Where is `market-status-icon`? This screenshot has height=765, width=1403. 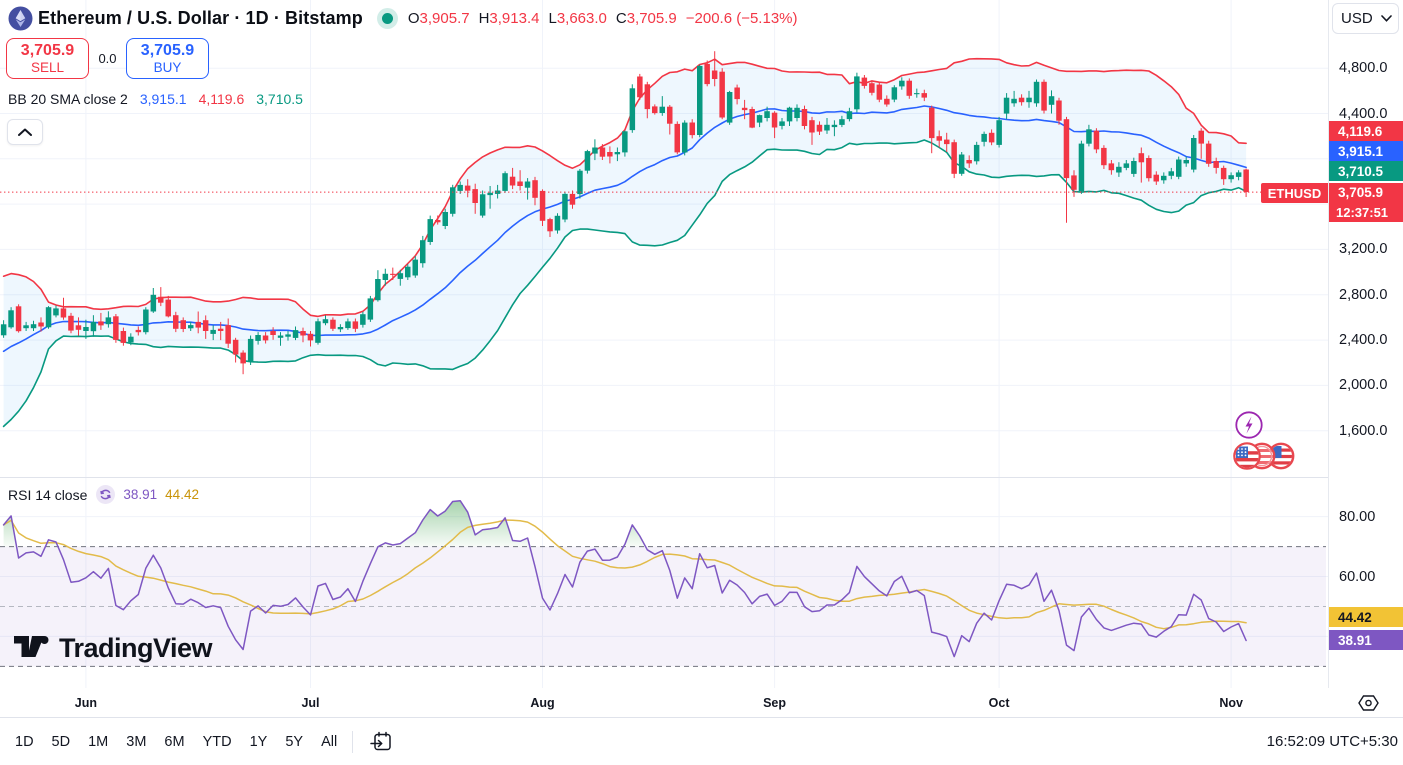 market-status-icon is located at coordinates (387, 18).